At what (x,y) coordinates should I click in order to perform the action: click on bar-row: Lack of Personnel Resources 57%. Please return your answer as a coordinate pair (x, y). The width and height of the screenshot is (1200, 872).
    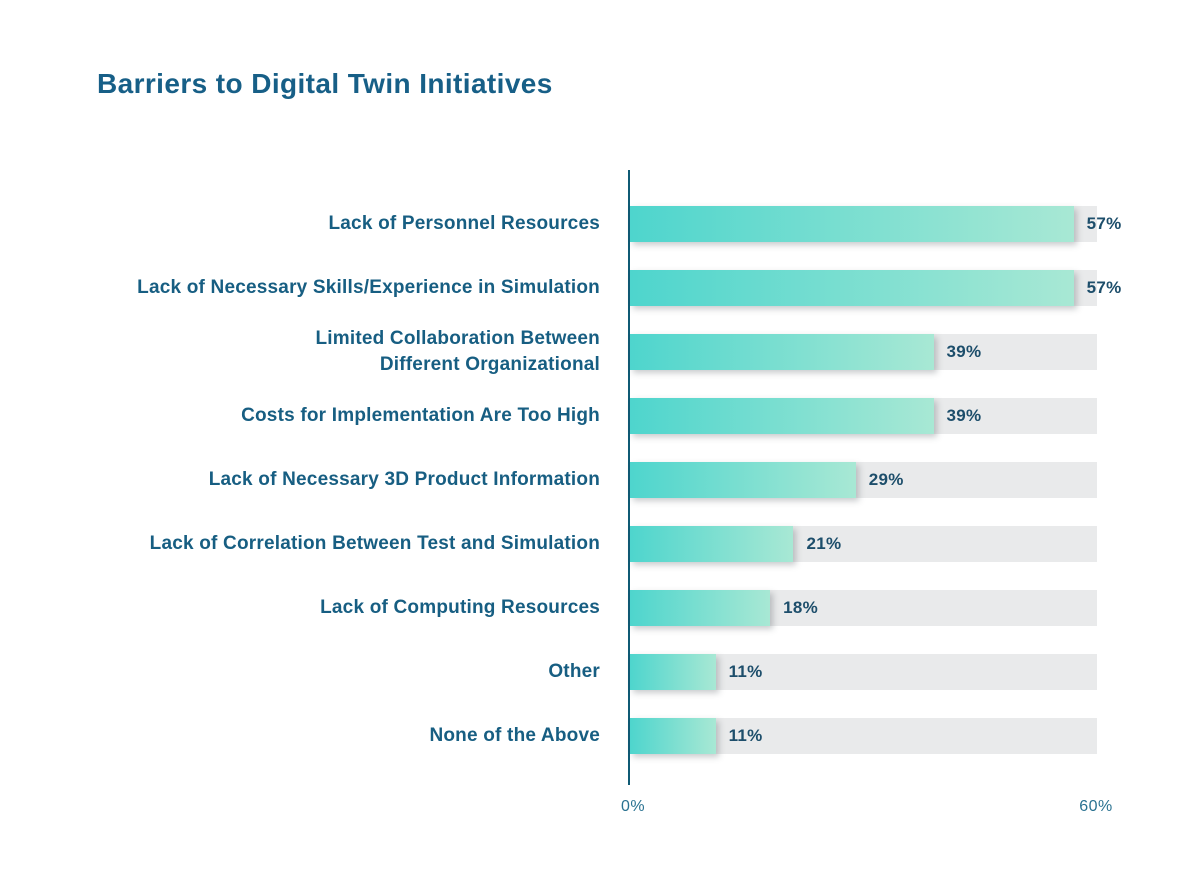
    Looking at the image, I should click on (560, 224).